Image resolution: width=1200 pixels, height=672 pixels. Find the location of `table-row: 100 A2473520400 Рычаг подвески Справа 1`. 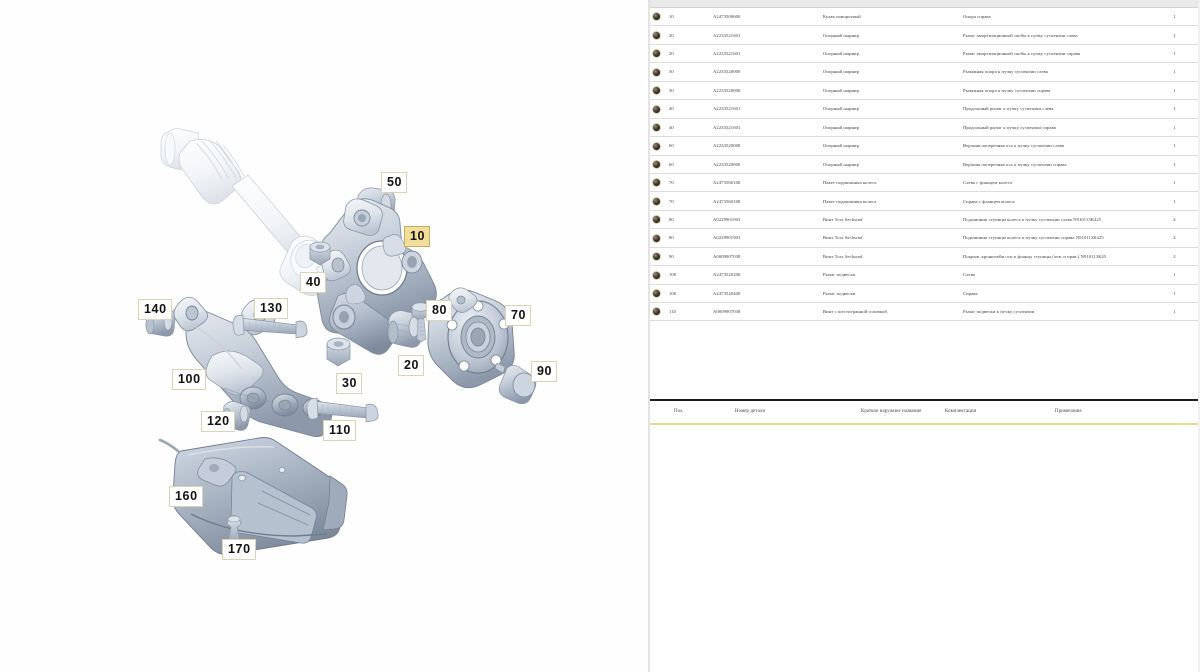

table-row: 100 A2473520400 Рычаг подвески Справа 1 is located at coordinates (924, 294).